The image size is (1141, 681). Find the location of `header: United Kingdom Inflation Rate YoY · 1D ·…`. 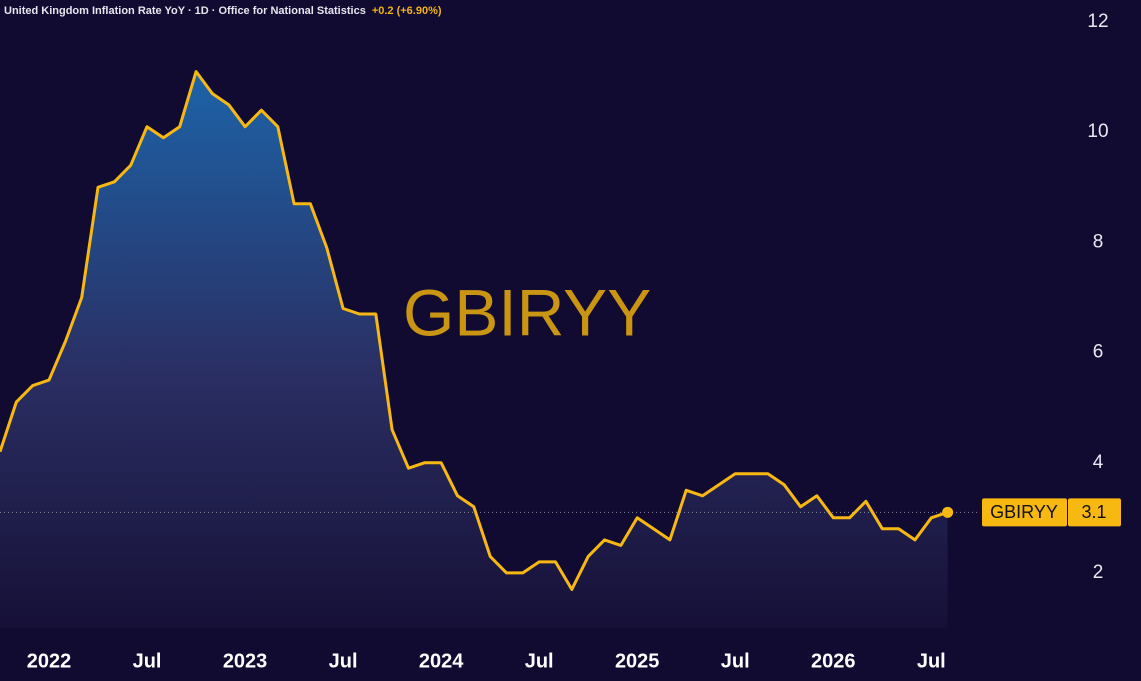

header: United Kingdom Inflation Rate YoY · 1D ·… is located at coordinates (223, 11).